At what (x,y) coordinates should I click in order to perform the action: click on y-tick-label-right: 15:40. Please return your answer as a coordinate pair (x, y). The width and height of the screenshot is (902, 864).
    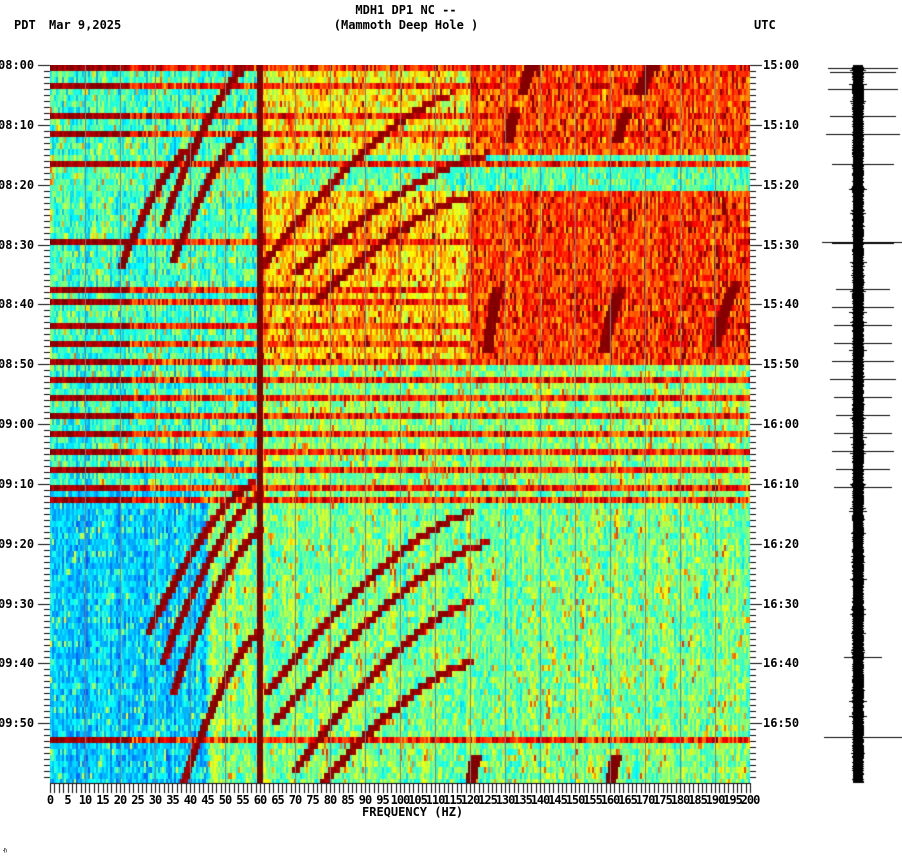
    Looking at the image, I should click on (781, 304).